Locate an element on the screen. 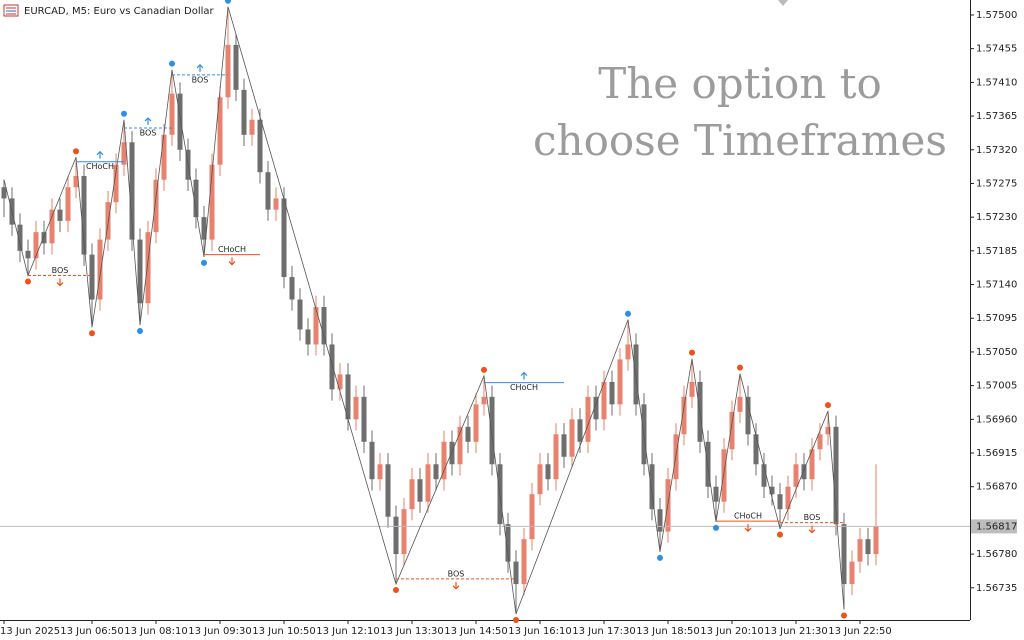  overlay-text: The option to is located at coordinates (740, 83).